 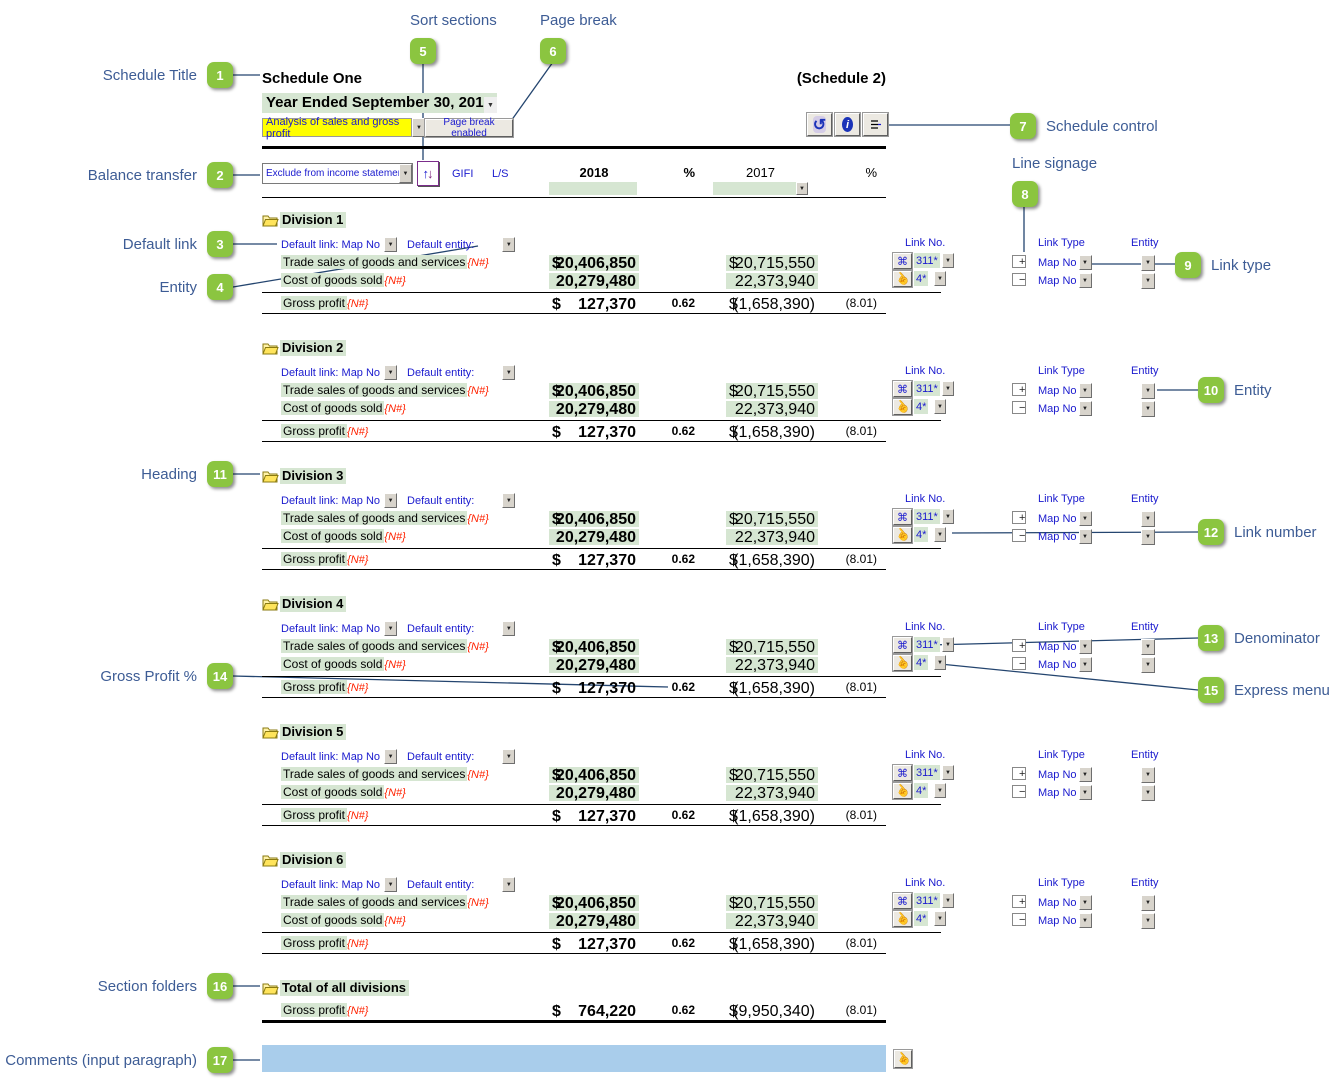 I want to click on ls-column-header: L/S, so click(x=500, y=174).